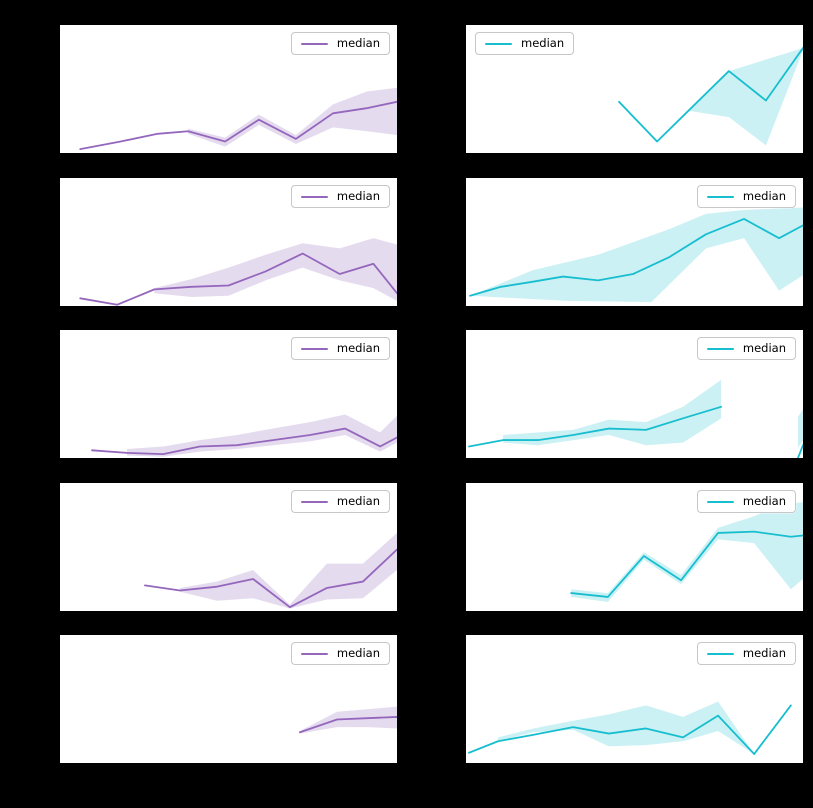  I want to click on subplot-r1-right: median, so click(634, 89).